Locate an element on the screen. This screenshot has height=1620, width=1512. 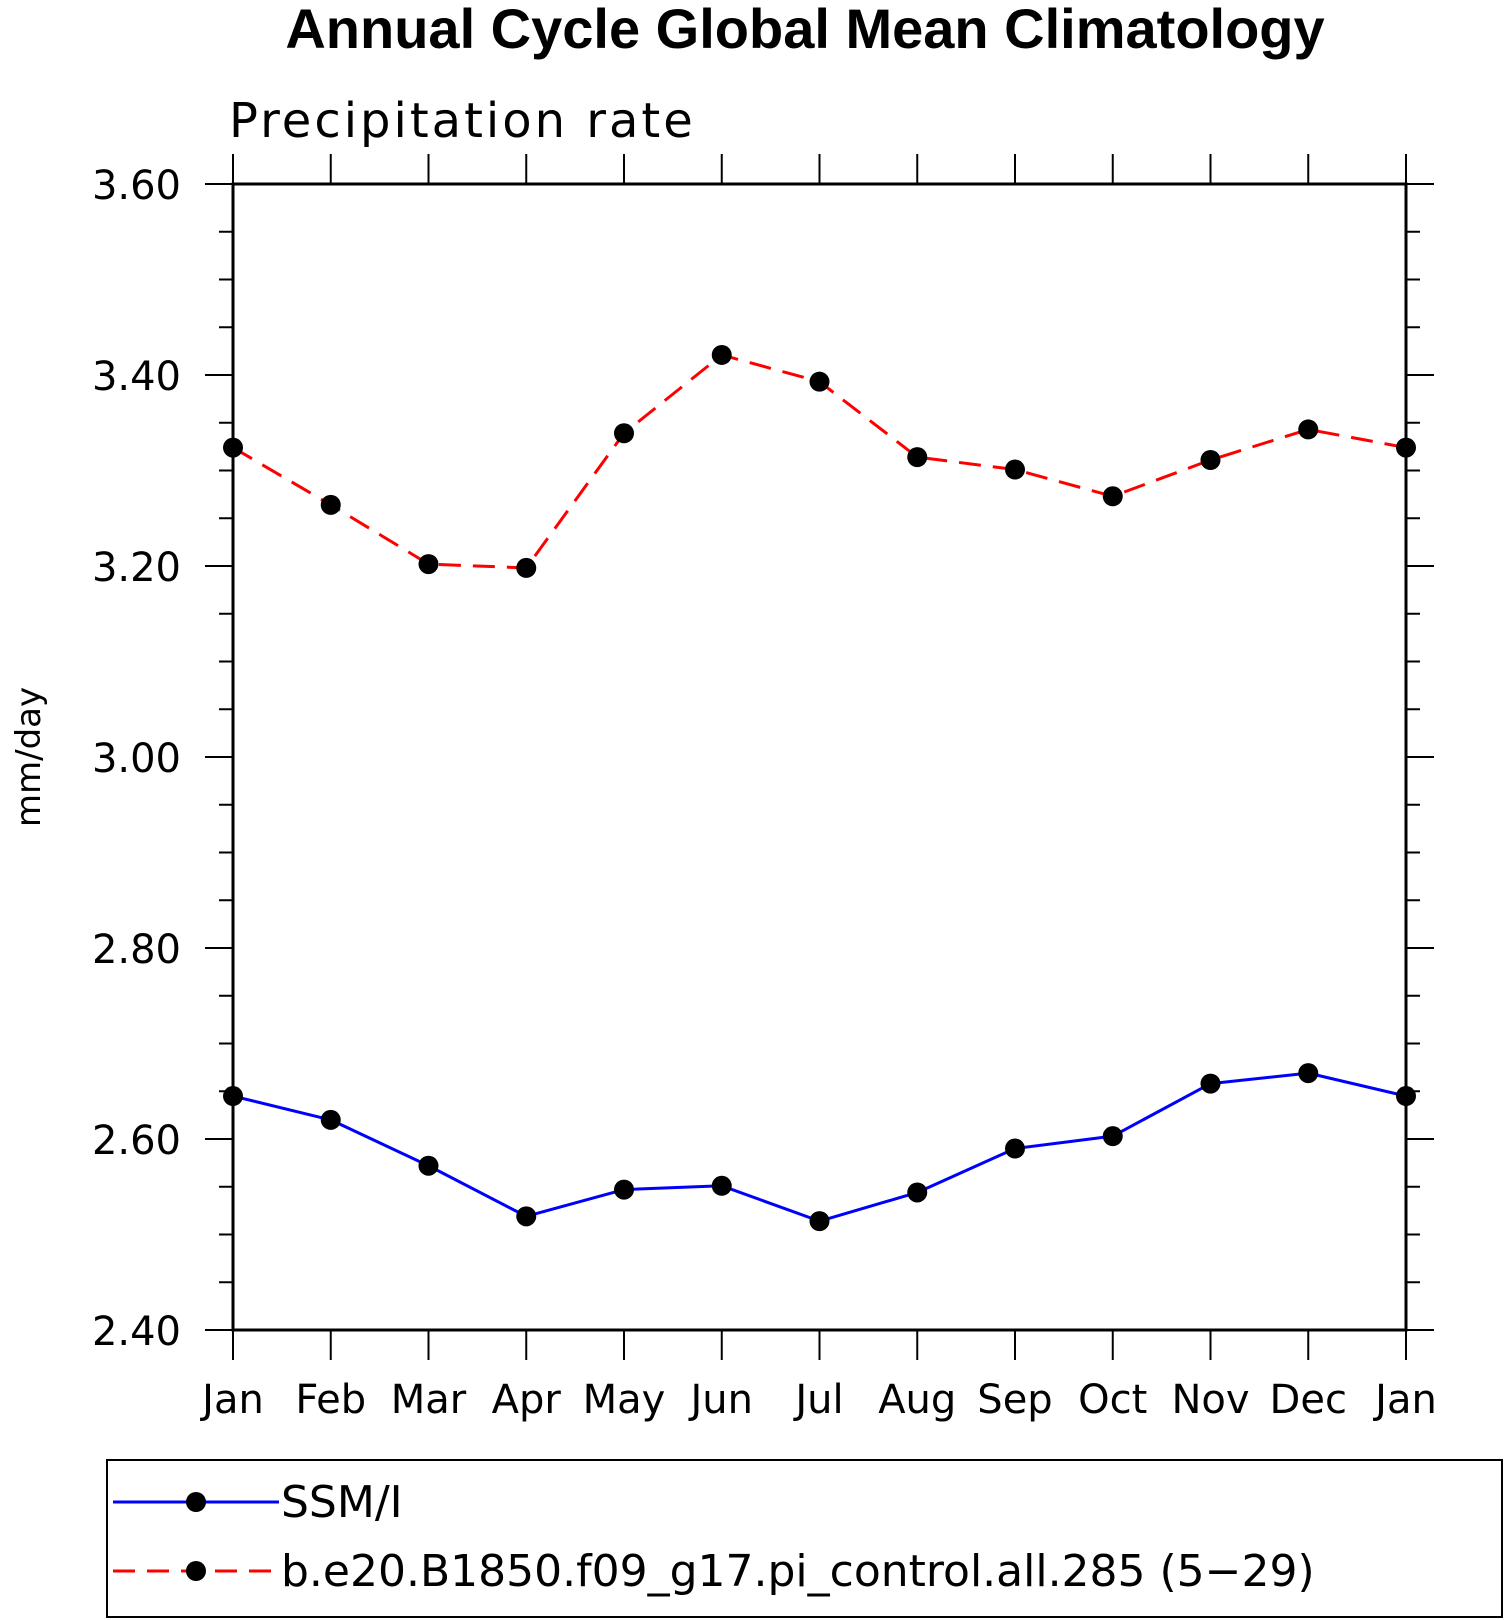
x-tick-label: Nov is located at coordinates (1210, 1400).